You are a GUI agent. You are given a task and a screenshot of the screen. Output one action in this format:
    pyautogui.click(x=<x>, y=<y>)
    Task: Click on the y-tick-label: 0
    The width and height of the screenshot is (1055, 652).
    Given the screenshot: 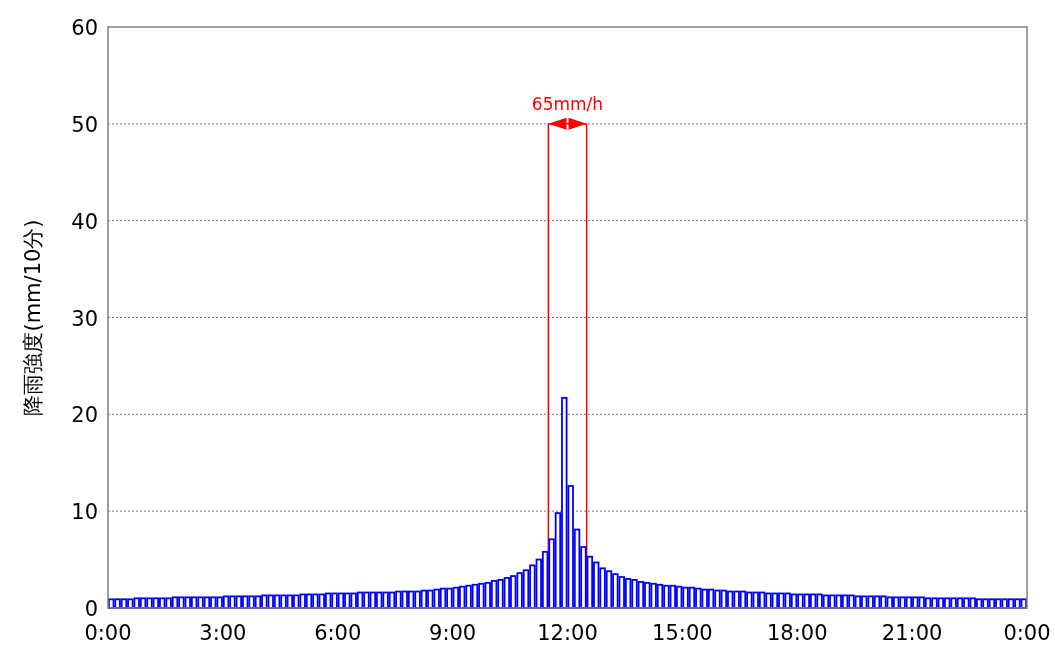 What is the action you would take?
    pyautogui.click(x=91, y=609)
    